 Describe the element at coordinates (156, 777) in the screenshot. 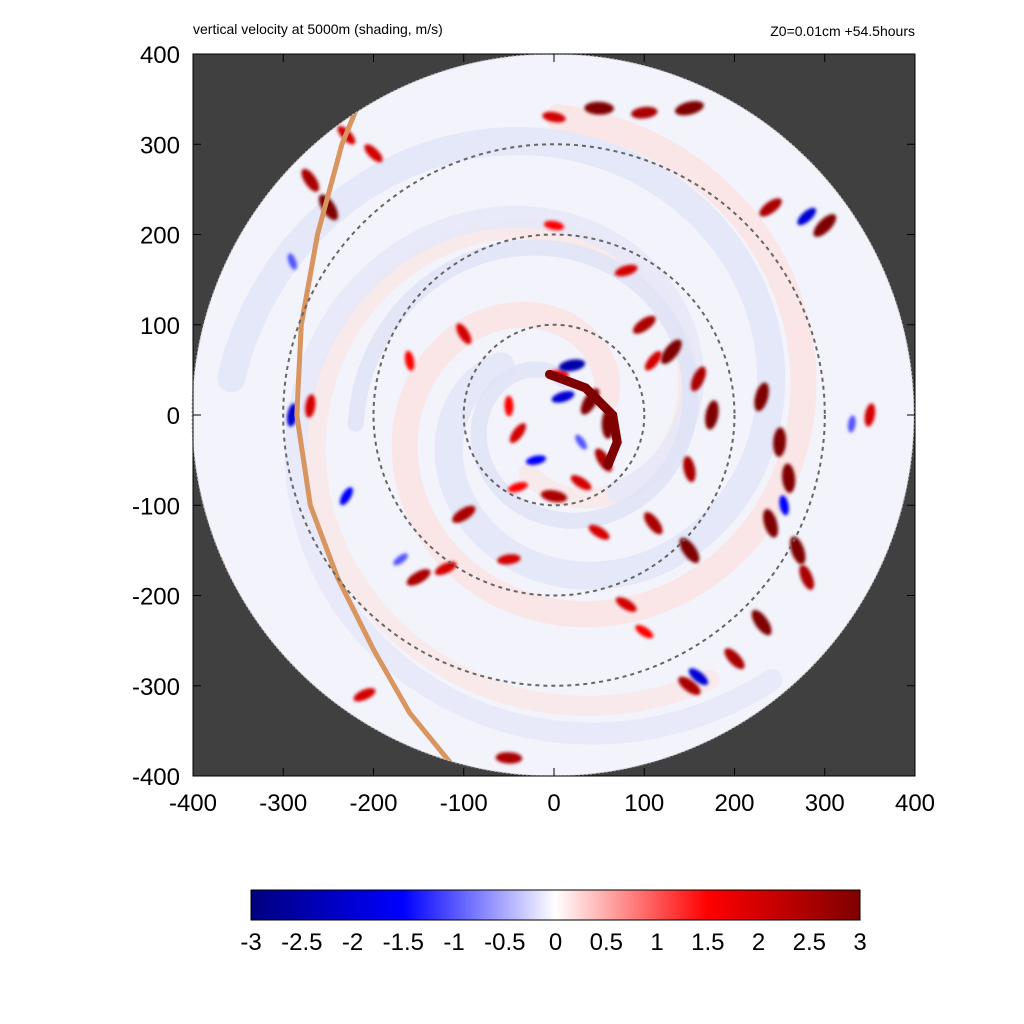

I see `y-tick-label: -400` at that location.